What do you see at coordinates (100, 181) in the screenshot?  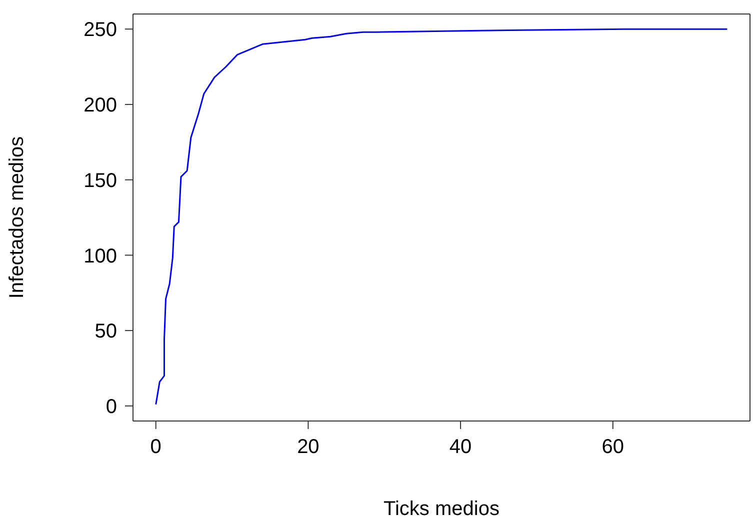 I see `y-tick-label: 150` at bounding box center [100, 181].